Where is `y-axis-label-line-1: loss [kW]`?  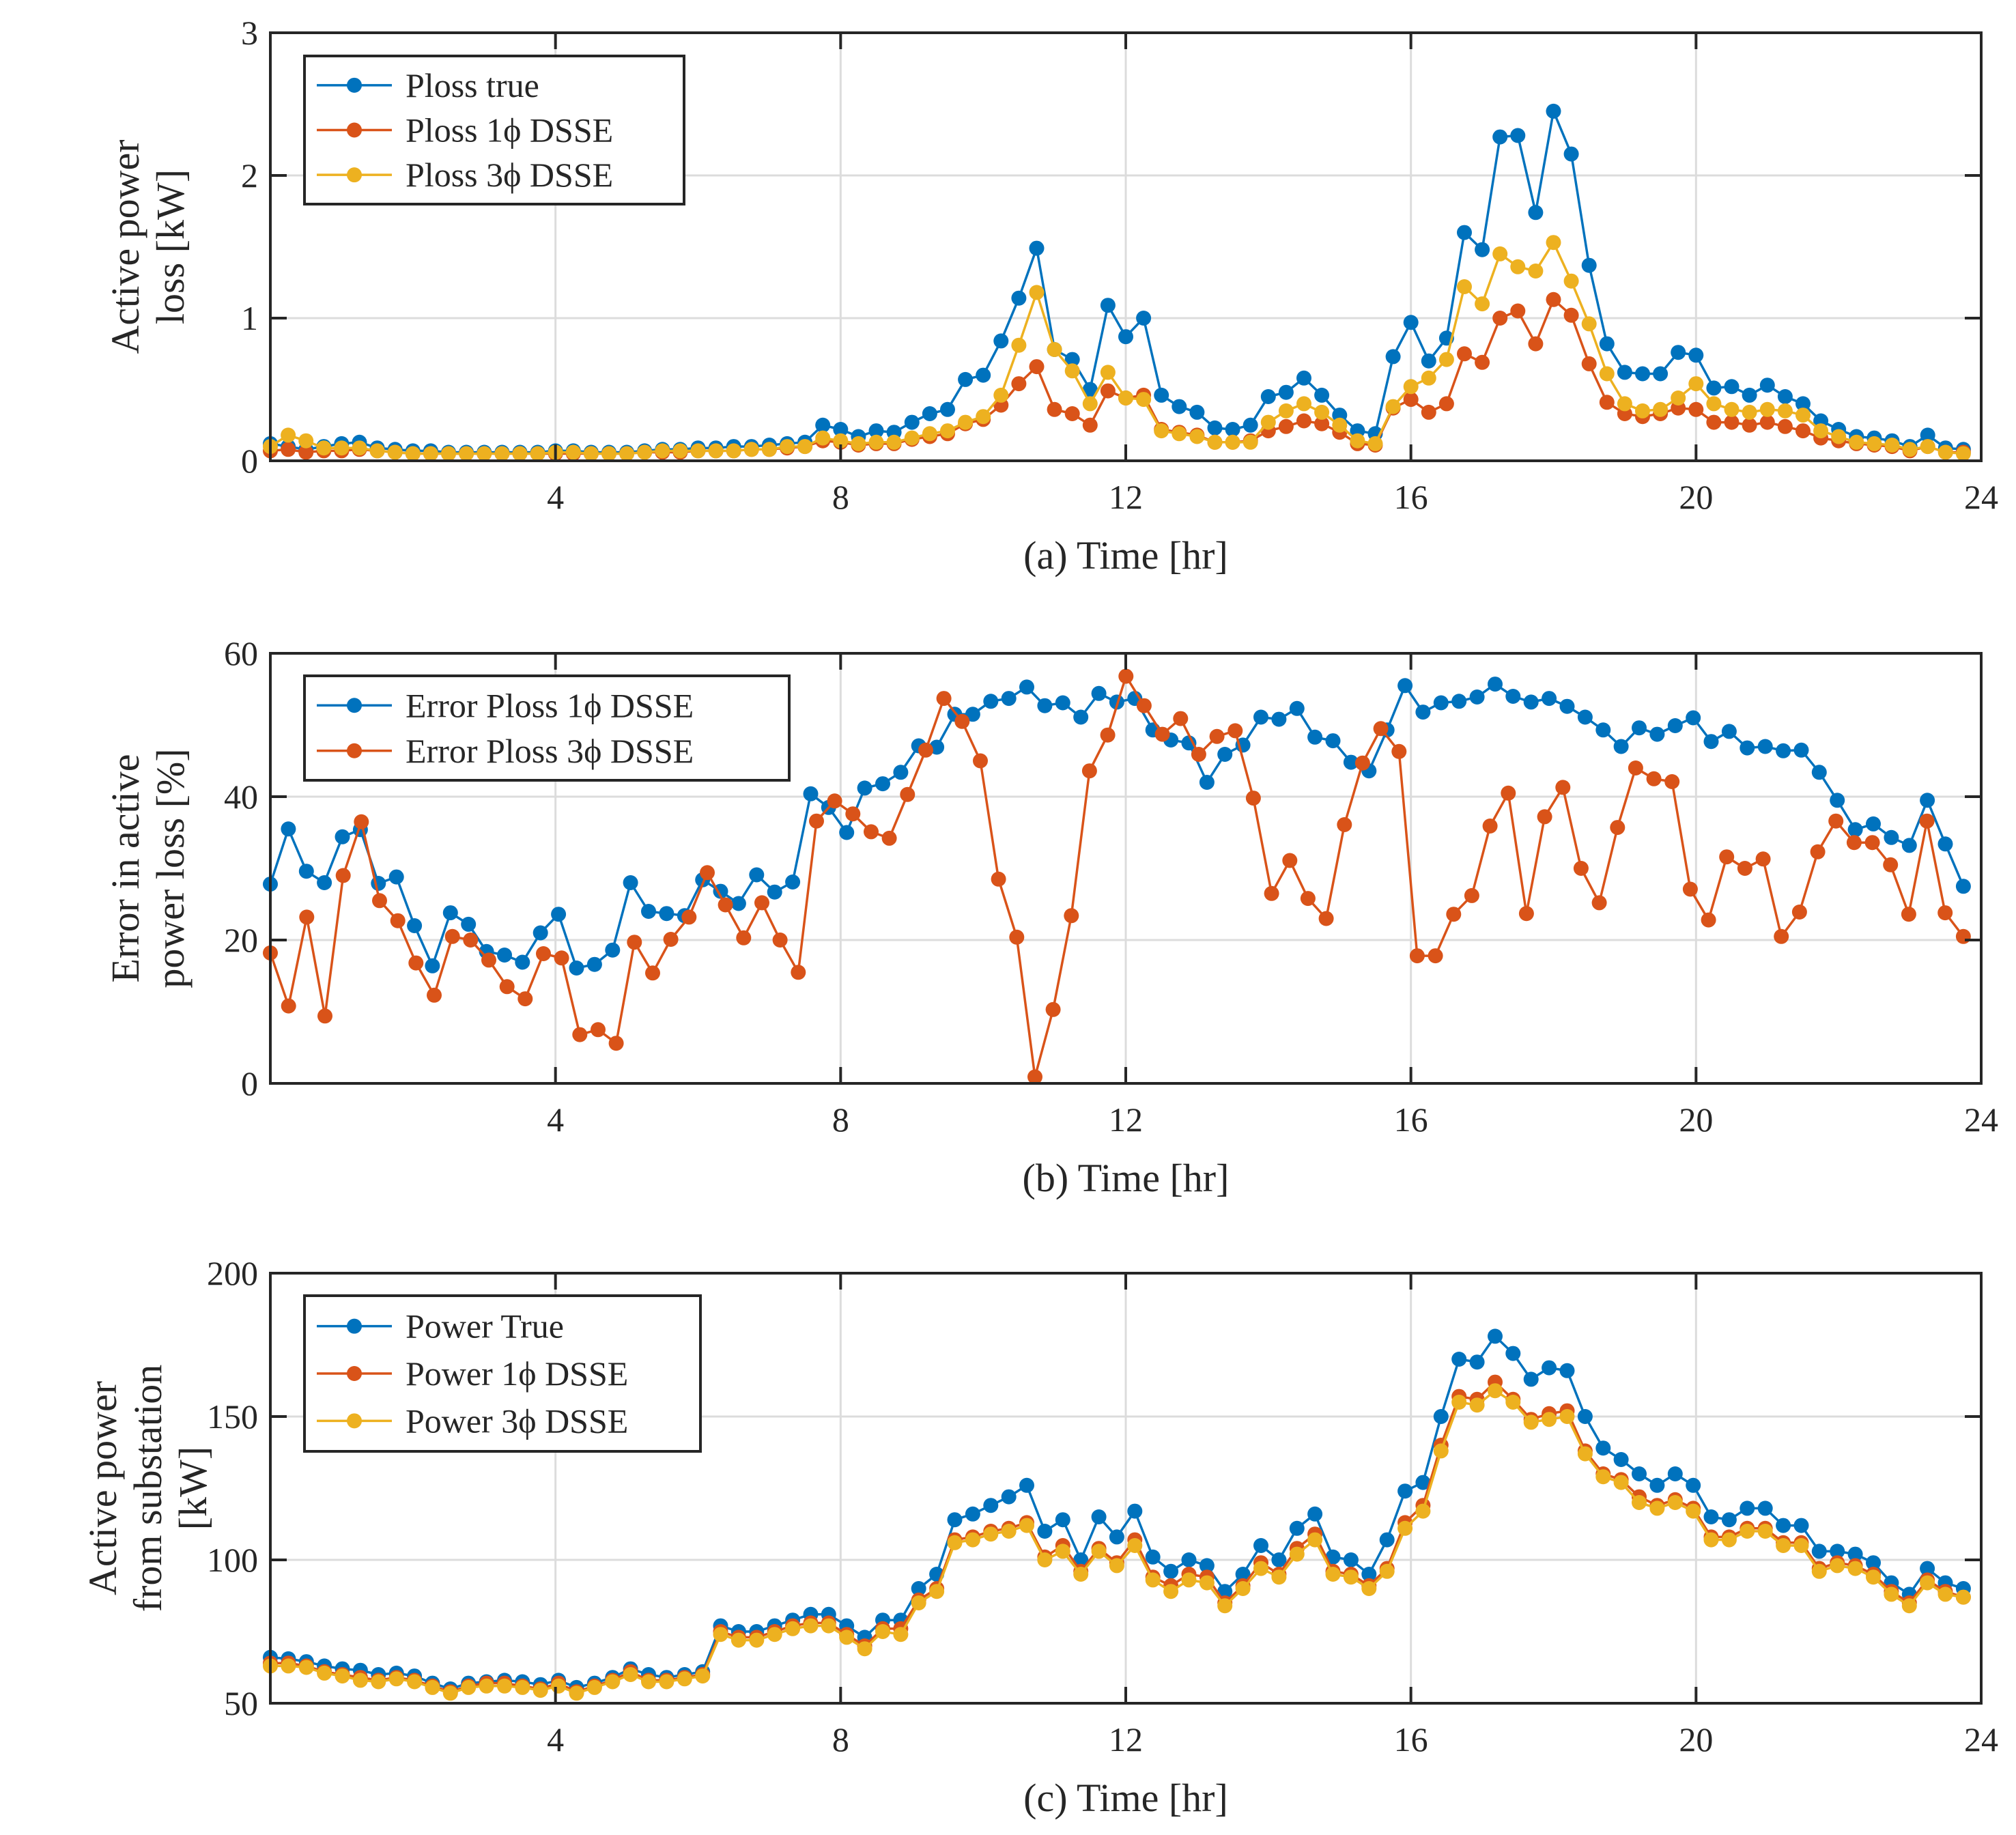
y-axis-label-line-1: loss [kW] is located at coordinates (171, 246).